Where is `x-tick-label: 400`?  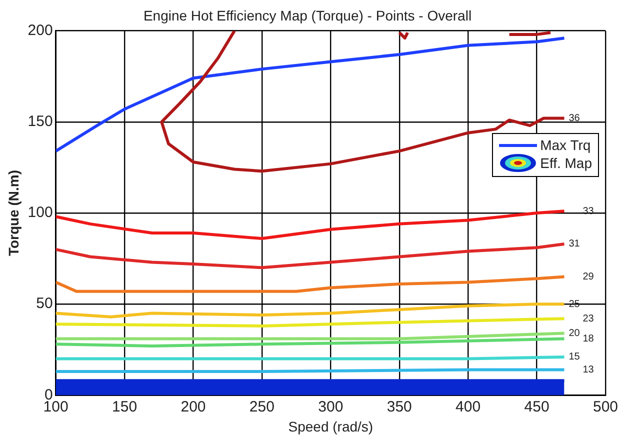 x-tick-label: 400 is located at coordinates (468, 407).